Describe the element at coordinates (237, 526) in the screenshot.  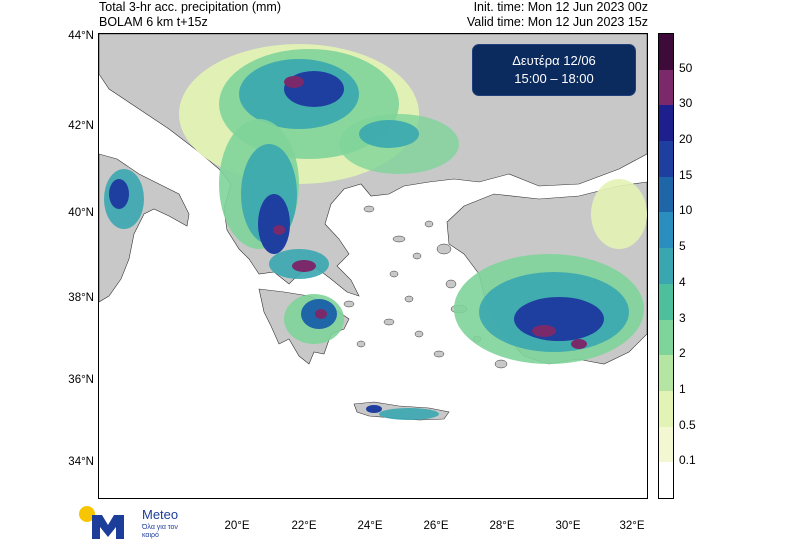
I see `lon-label-20: 20°E` at that location.